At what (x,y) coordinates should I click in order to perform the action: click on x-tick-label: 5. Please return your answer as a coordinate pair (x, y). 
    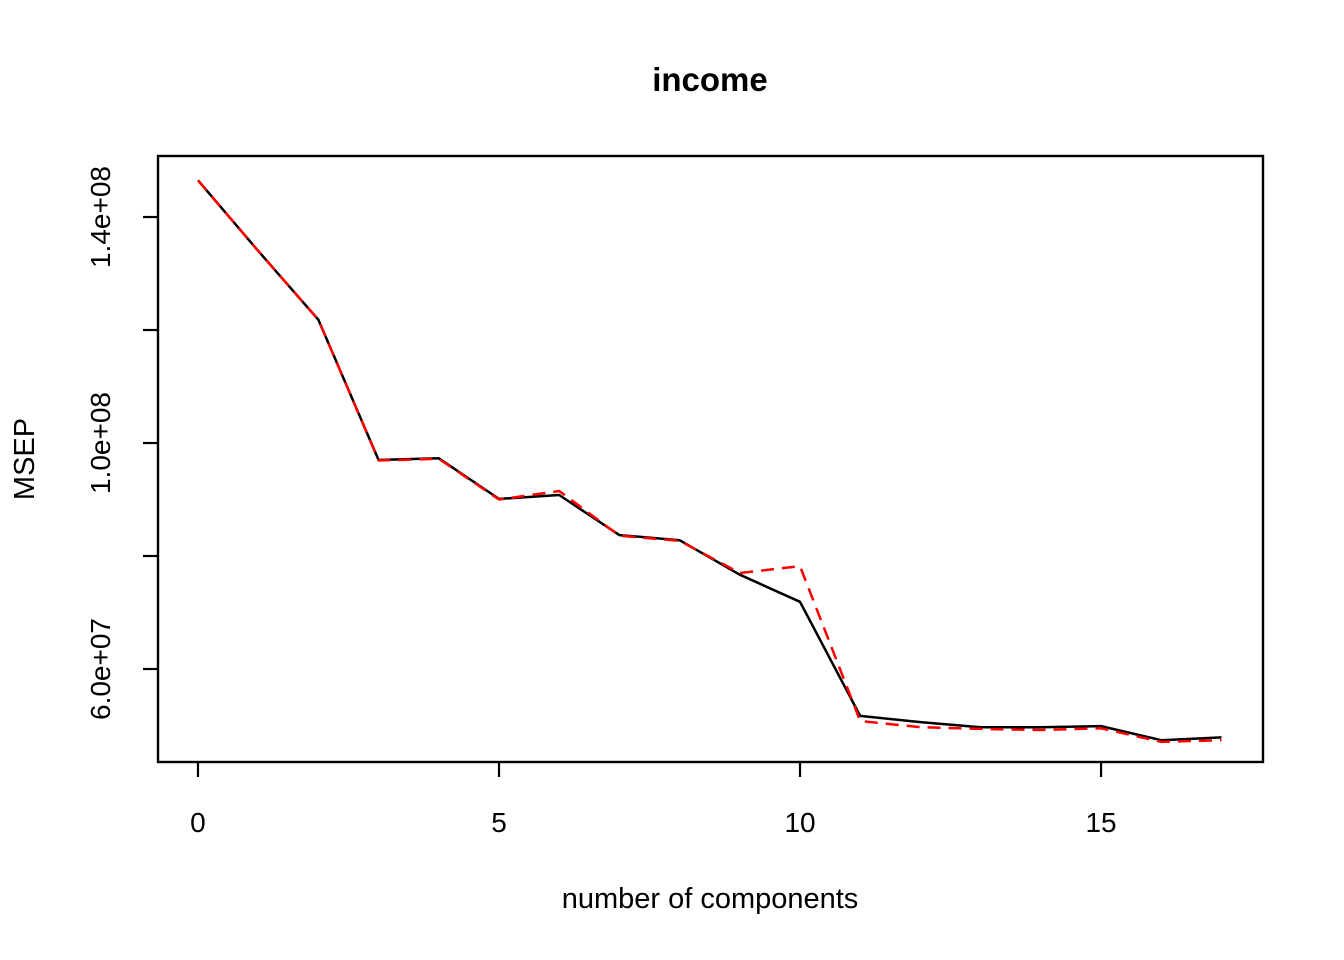
    Looking at the image, I should click on (499, 822).